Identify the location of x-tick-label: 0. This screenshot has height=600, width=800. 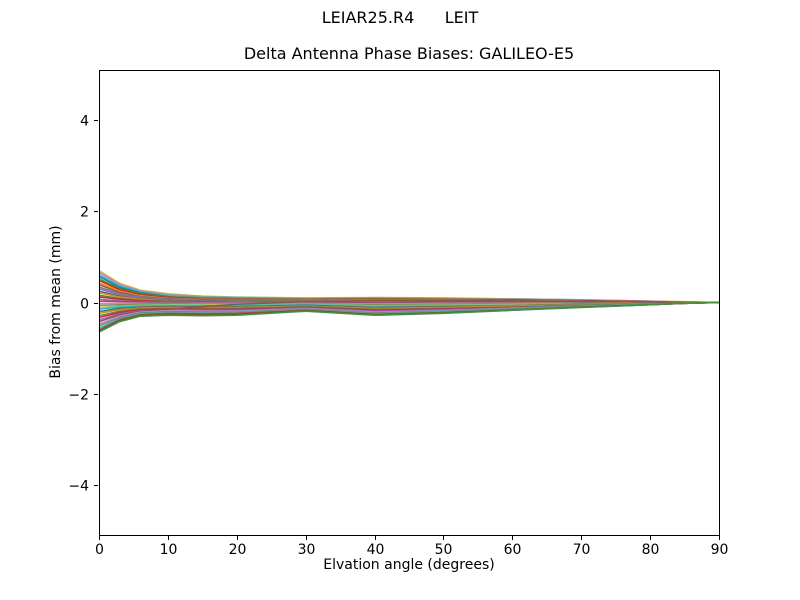
(99, 550).